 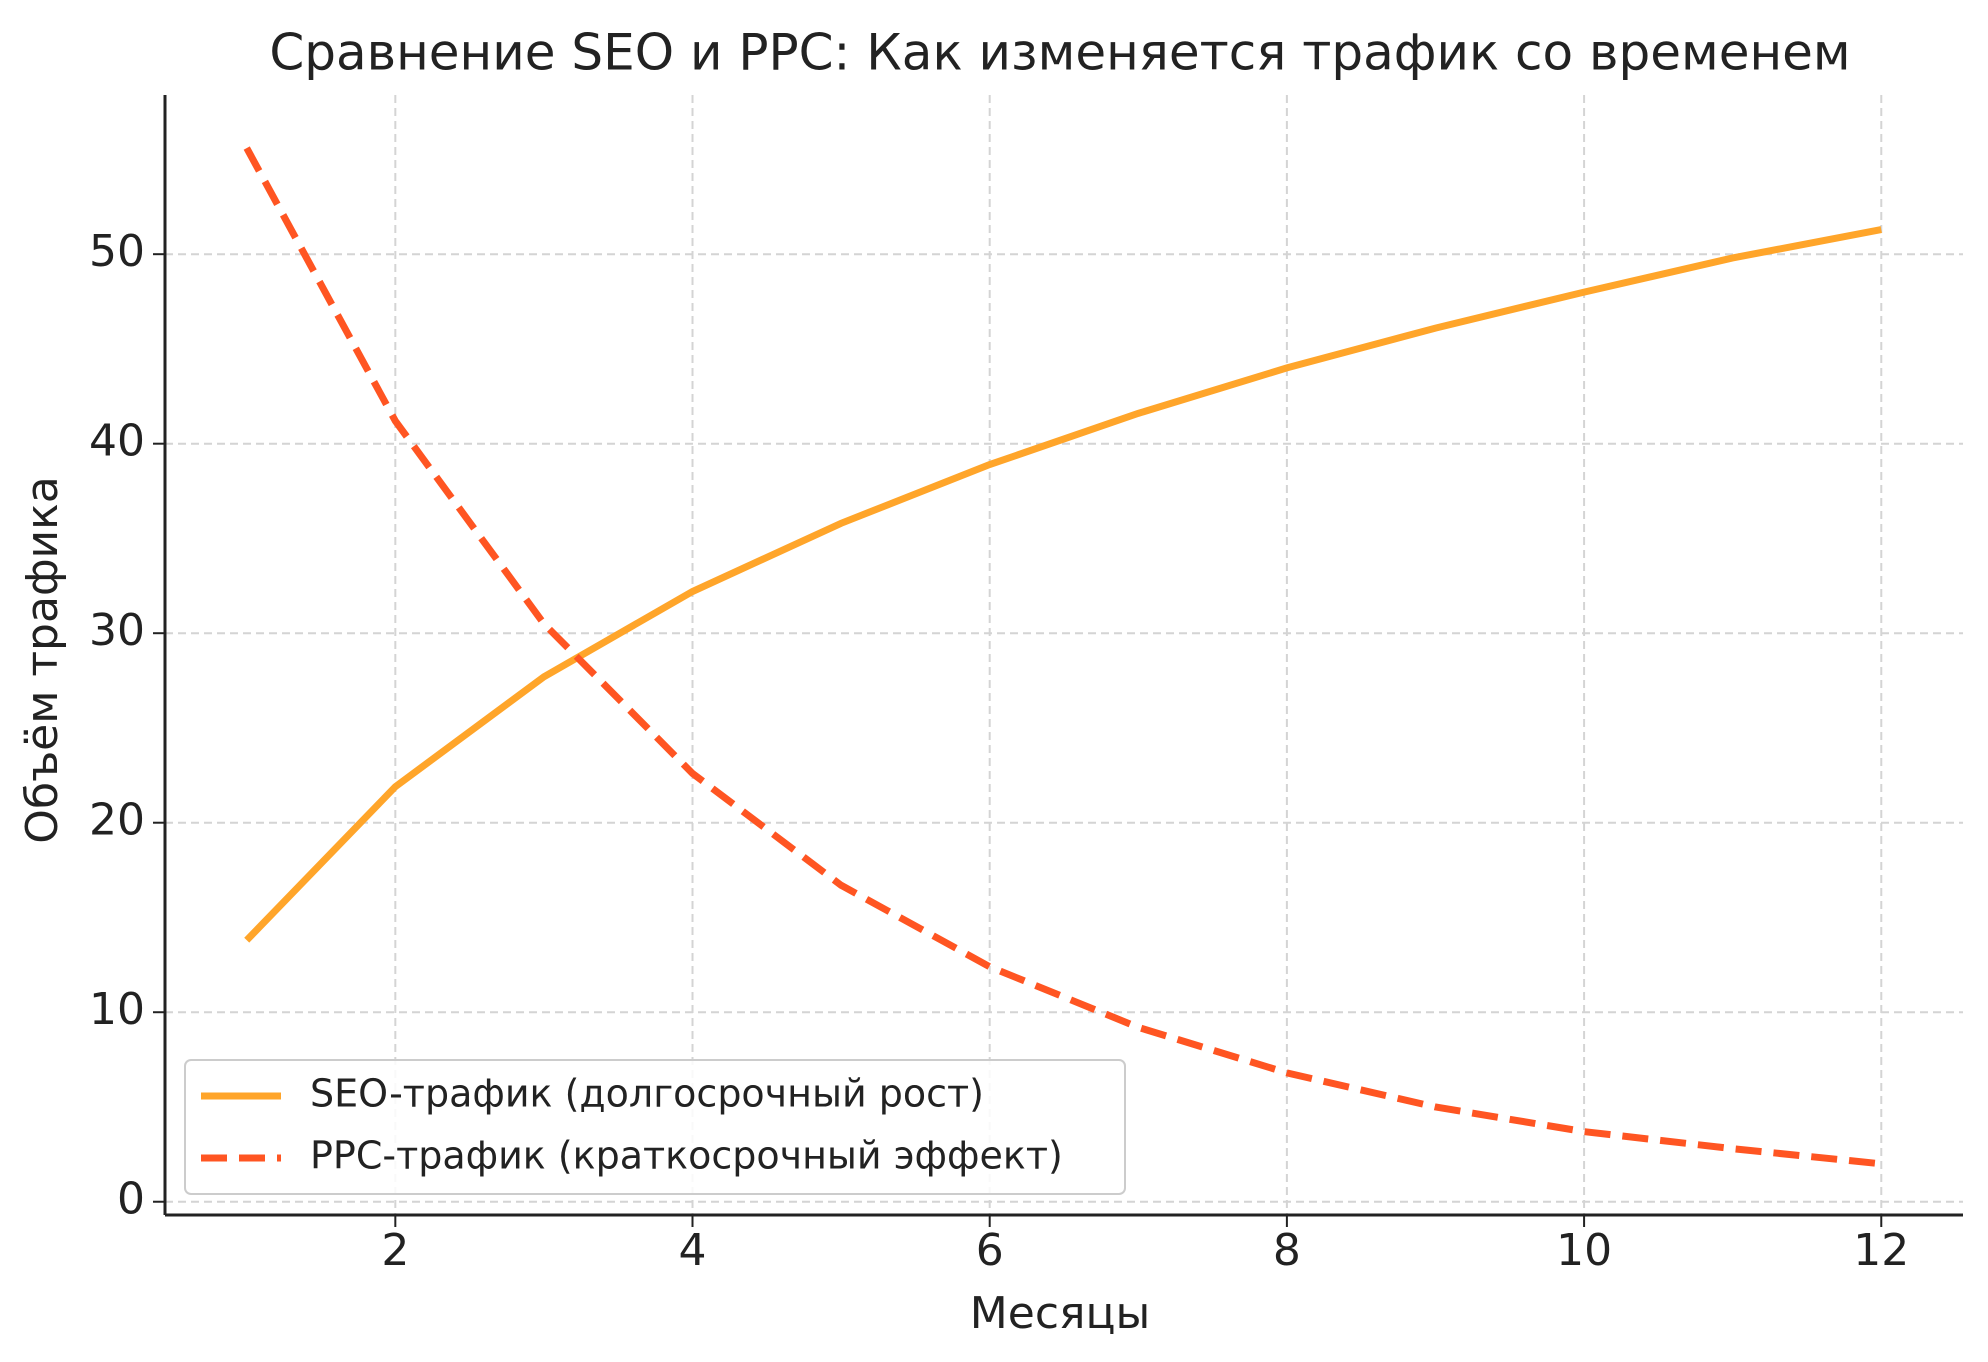 I want to click on y-tick-label: 40, so click(x=117, y=441).